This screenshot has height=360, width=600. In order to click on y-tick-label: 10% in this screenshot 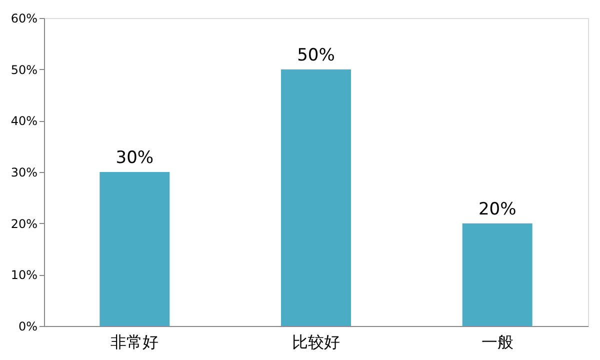, I will do `click(24, 275)`.